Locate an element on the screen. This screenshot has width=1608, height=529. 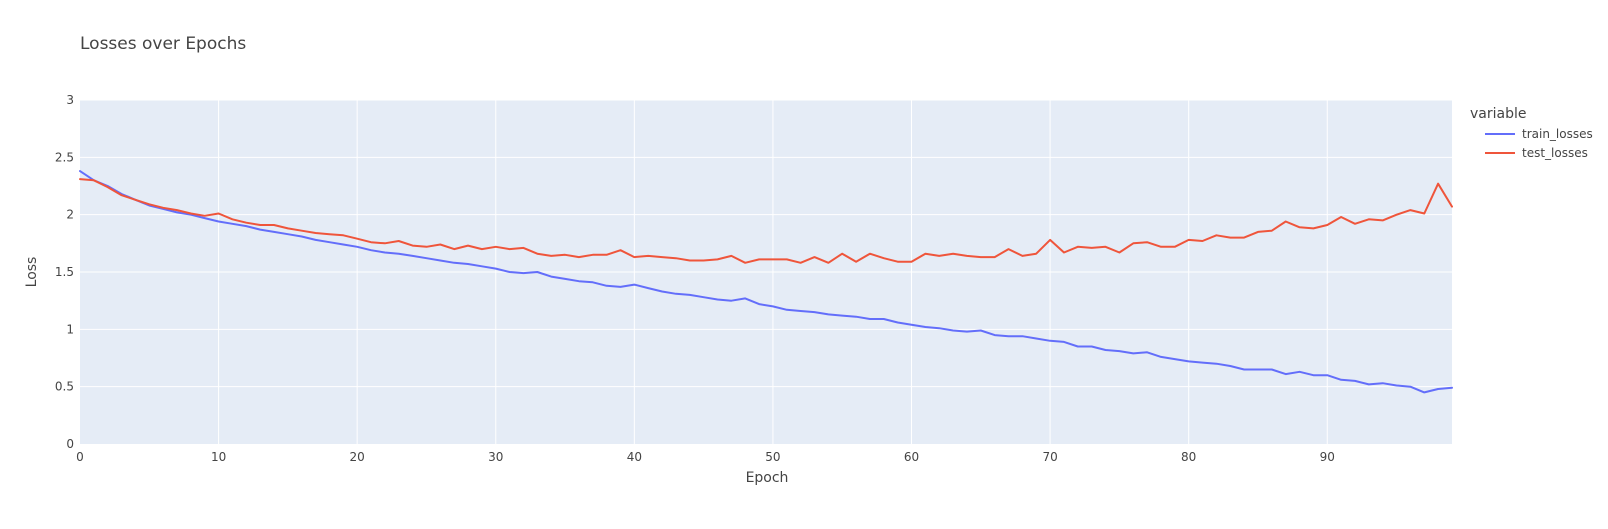
x-tick-label: 0 is located at coordinates (80, 457).